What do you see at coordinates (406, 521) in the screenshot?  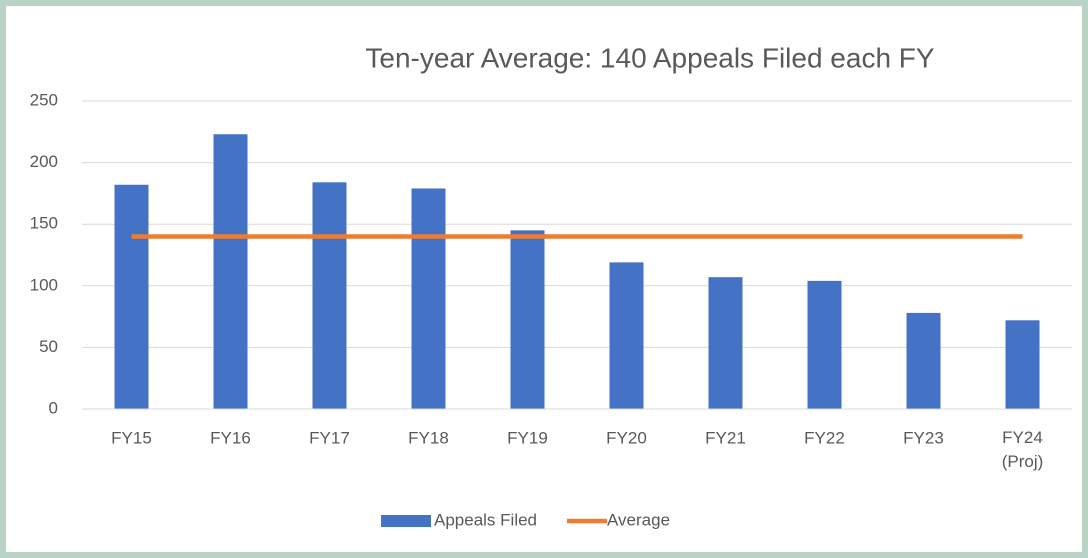 I see `legend-swatch` at bounding box center [406, 521].